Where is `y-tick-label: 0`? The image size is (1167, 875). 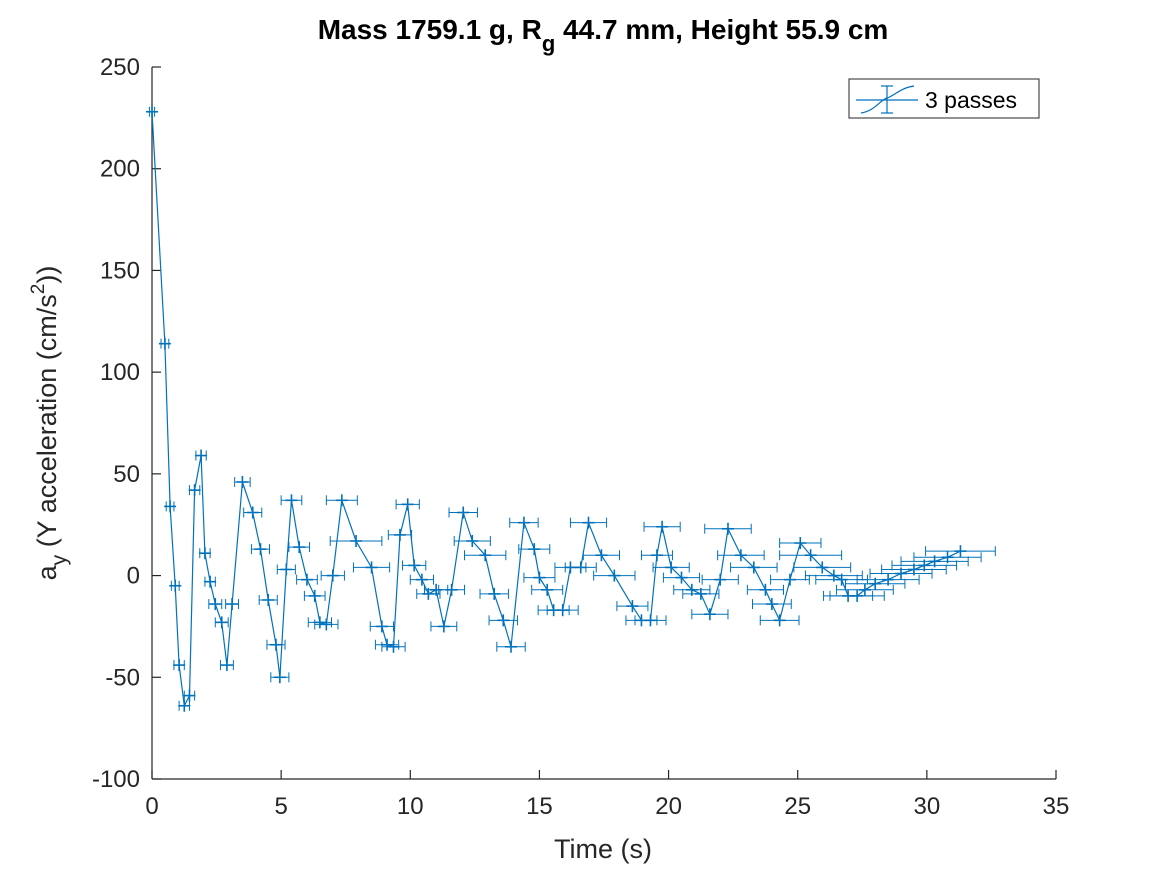
y-tick-label: 0 is located at coordinates (133, 576).